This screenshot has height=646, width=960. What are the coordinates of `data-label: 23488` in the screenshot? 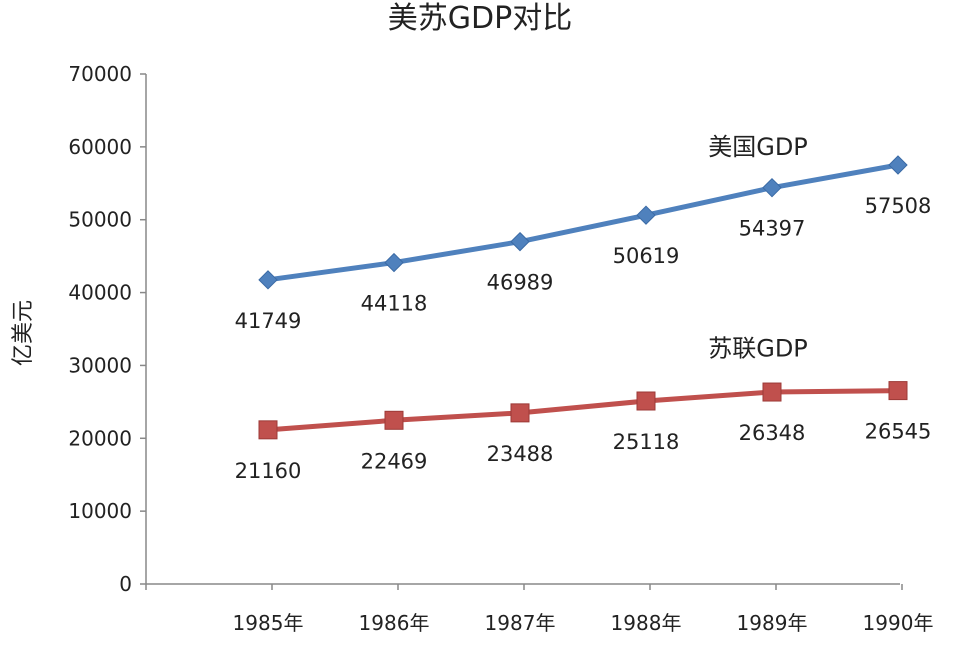 It's located at (520, 454).